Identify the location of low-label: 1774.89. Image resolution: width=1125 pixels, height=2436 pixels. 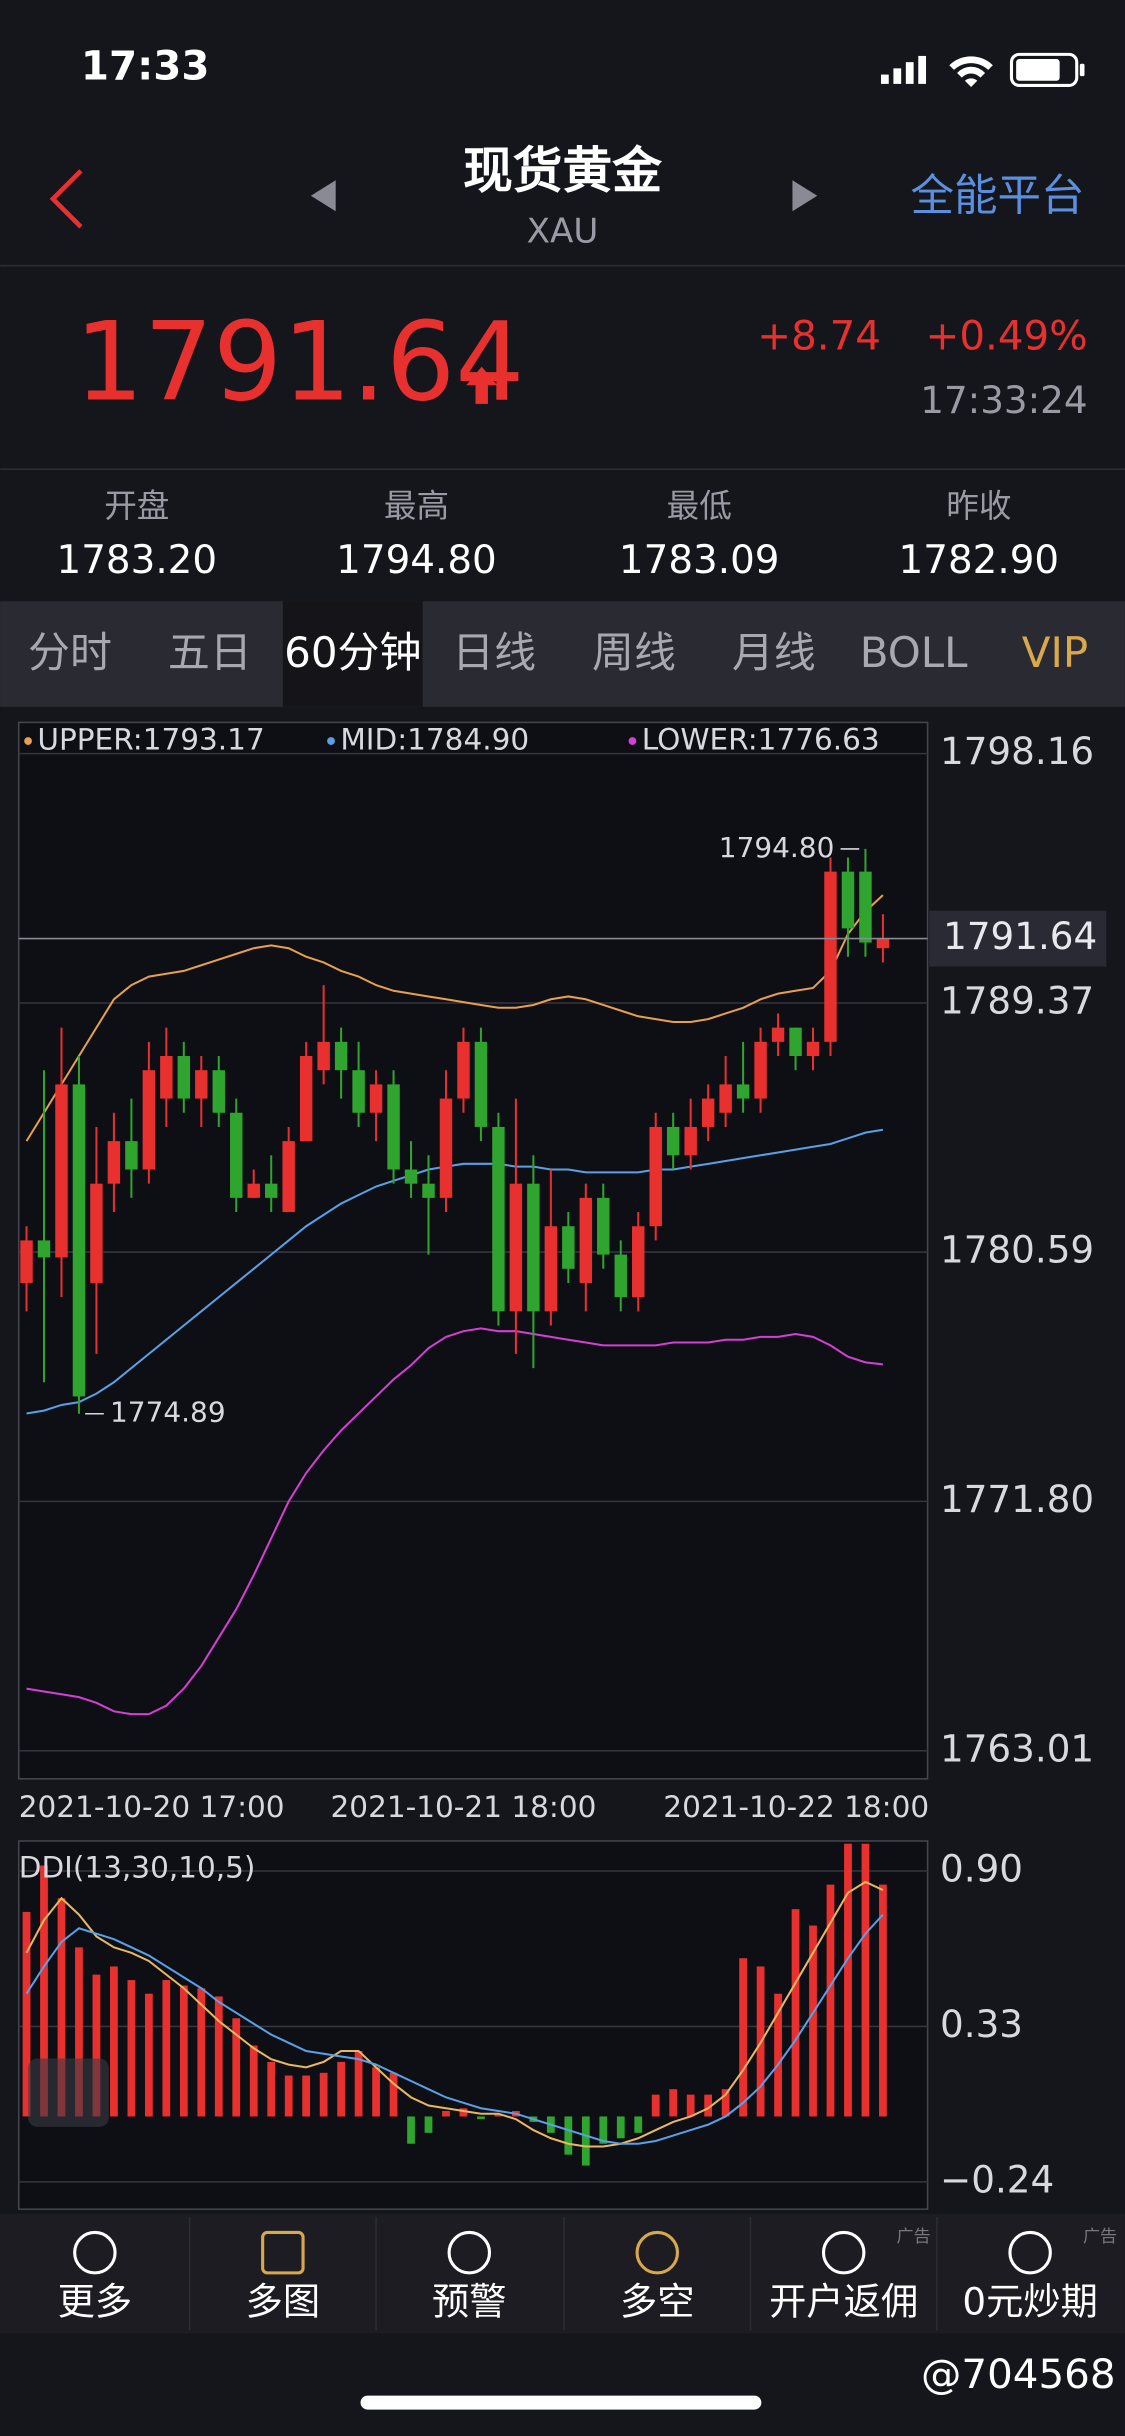
(168, 1412).